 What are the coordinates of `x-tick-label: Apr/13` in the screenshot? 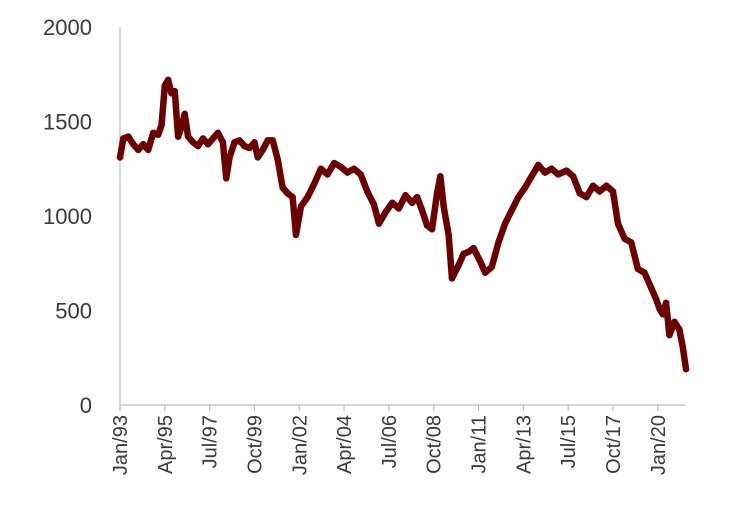 It's located at (524, 444).